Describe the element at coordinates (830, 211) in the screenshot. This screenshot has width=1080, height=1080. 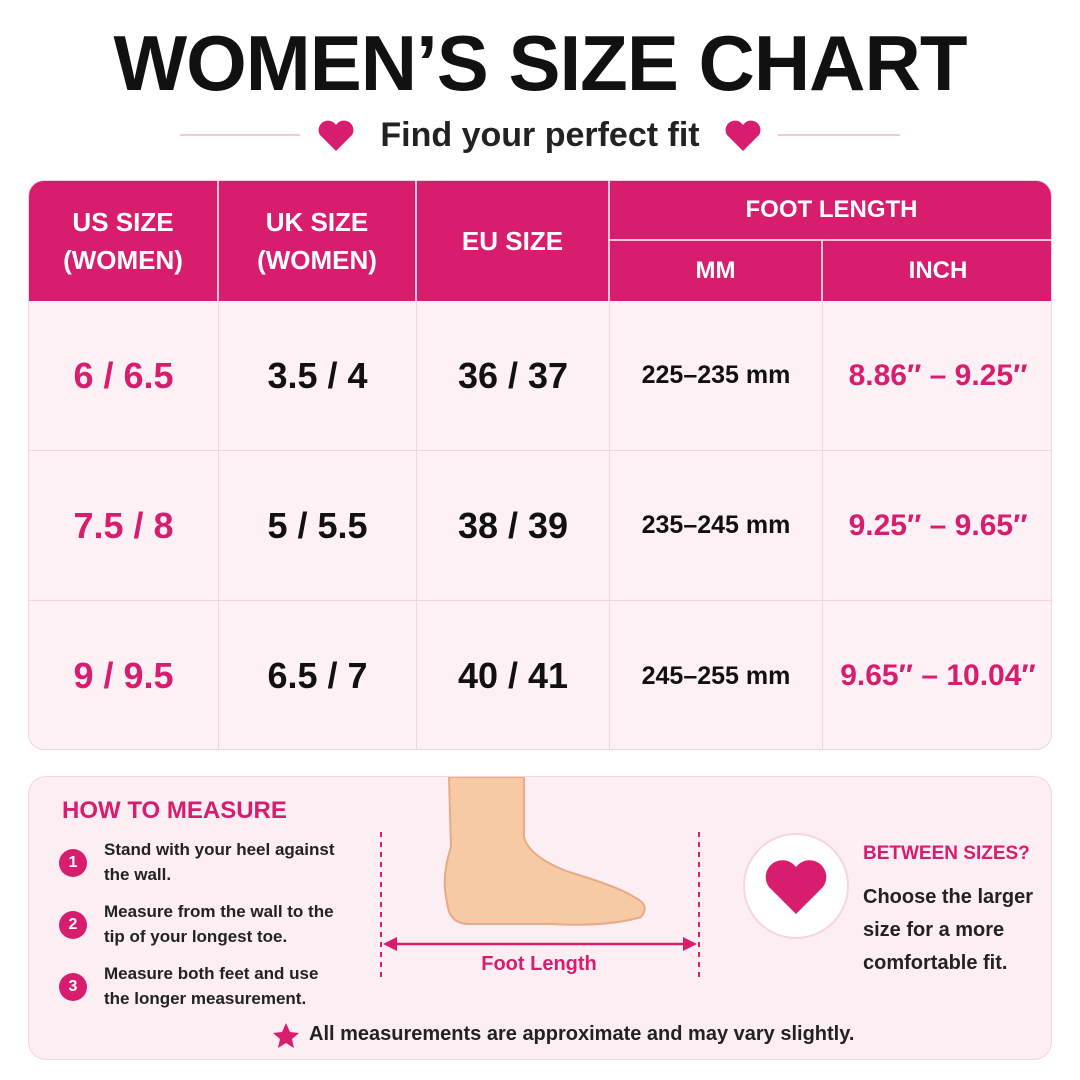
I see `header-cell: FOOT LENGTH` at that location.